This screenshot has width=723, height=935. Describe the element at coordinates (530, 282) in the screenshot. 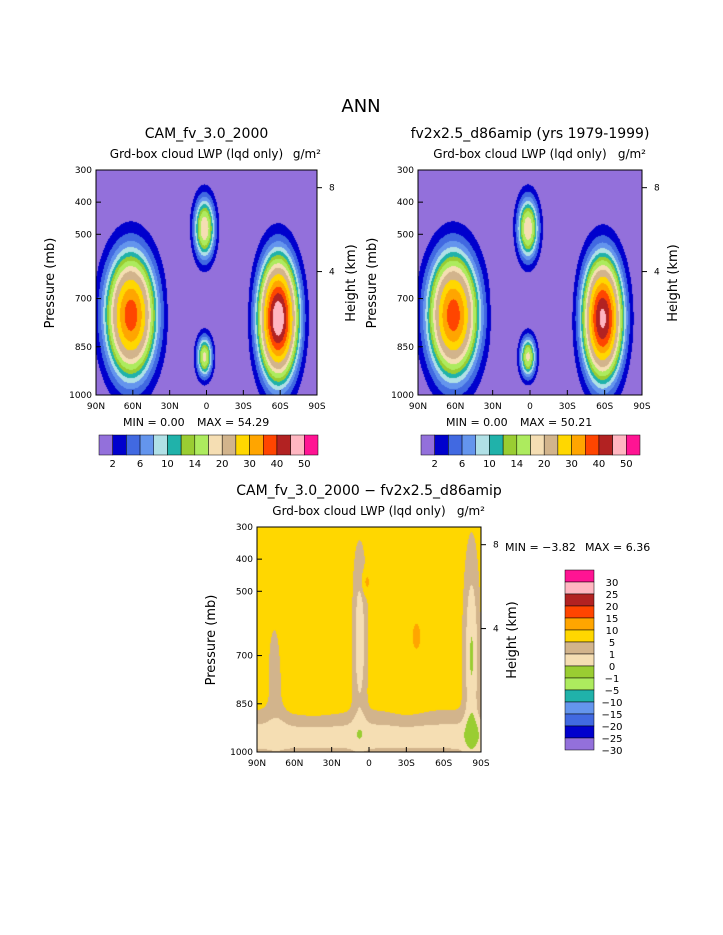

I see `contour-field` at that location.